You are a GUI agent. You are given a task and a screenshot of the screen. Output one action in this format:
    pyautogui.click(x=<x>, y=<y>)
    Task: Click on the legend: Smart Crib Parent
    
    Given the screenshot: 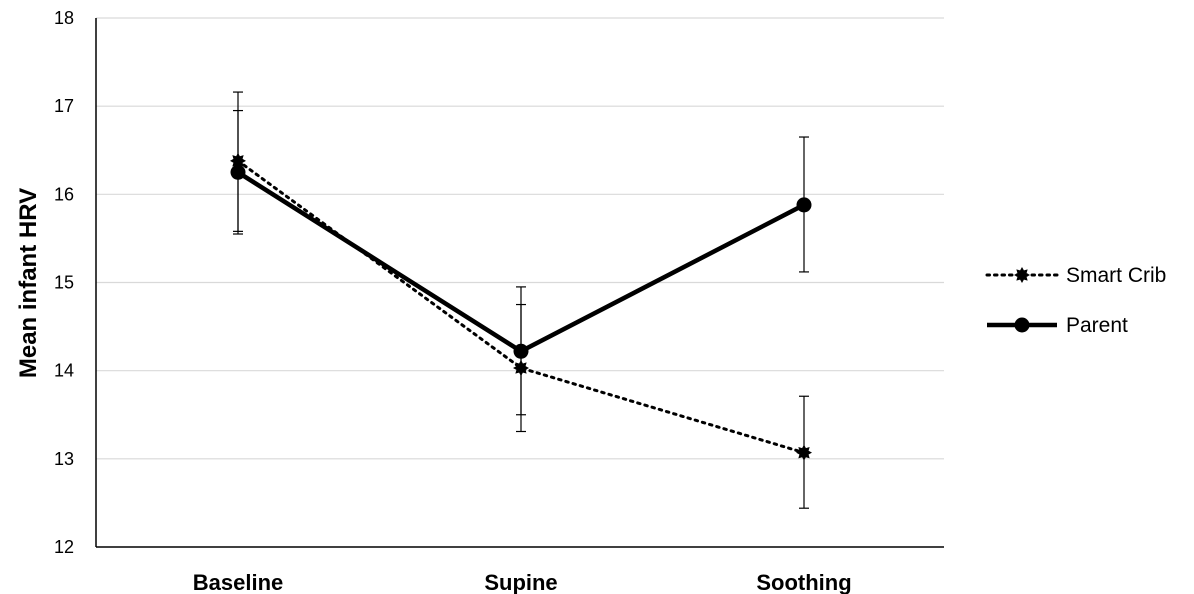 What is the action you would take?
    pyautogui.click(x=1075, y=300)
    